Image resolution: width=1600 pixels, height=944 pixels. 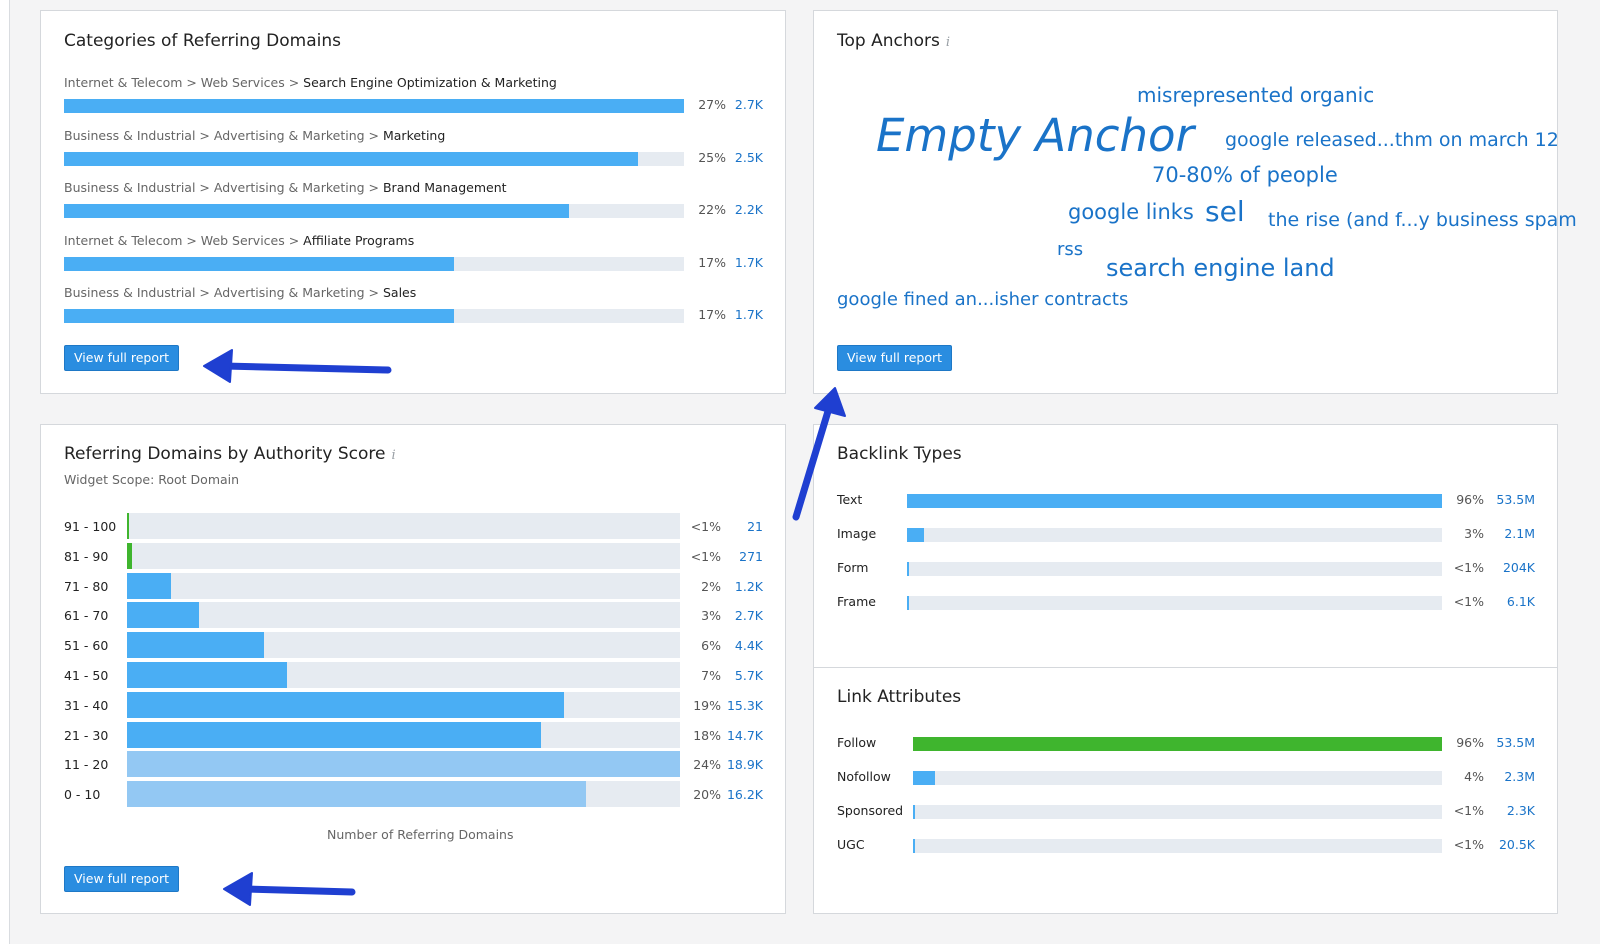 What do you see at coordinates (1516, 844) in the screenshot?
I see `link-attribute-count: 20.5K` at bounding box center [1516, 844].